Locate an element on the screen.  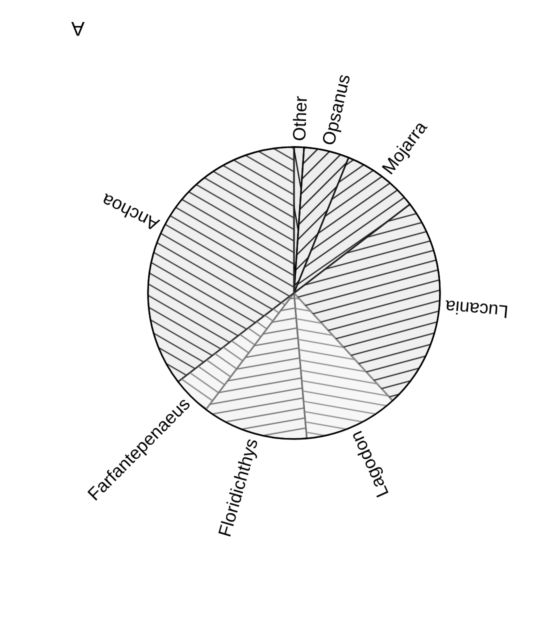
text: A is located at coordinates (77, 28).